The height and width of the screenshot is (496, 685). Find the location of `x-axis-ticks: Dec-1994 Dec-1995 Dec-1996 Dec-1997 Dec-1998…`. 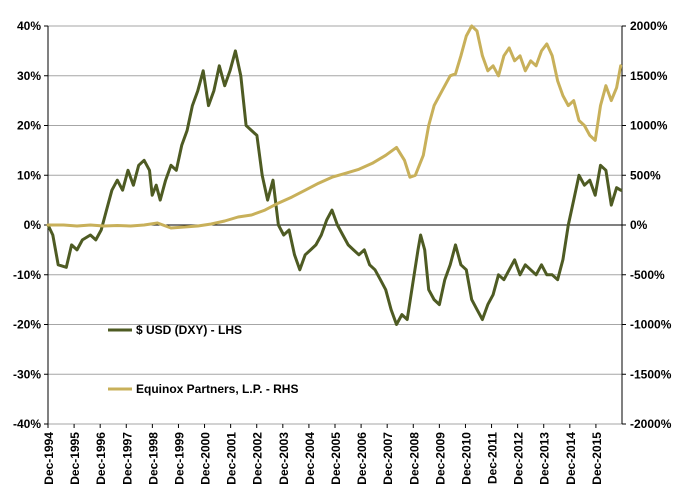

x-axis-ticks: Dec-1994 Dec-1995 Dec-1996 Dec-1997 Dec-1998… is located at coordinates (323, 454).